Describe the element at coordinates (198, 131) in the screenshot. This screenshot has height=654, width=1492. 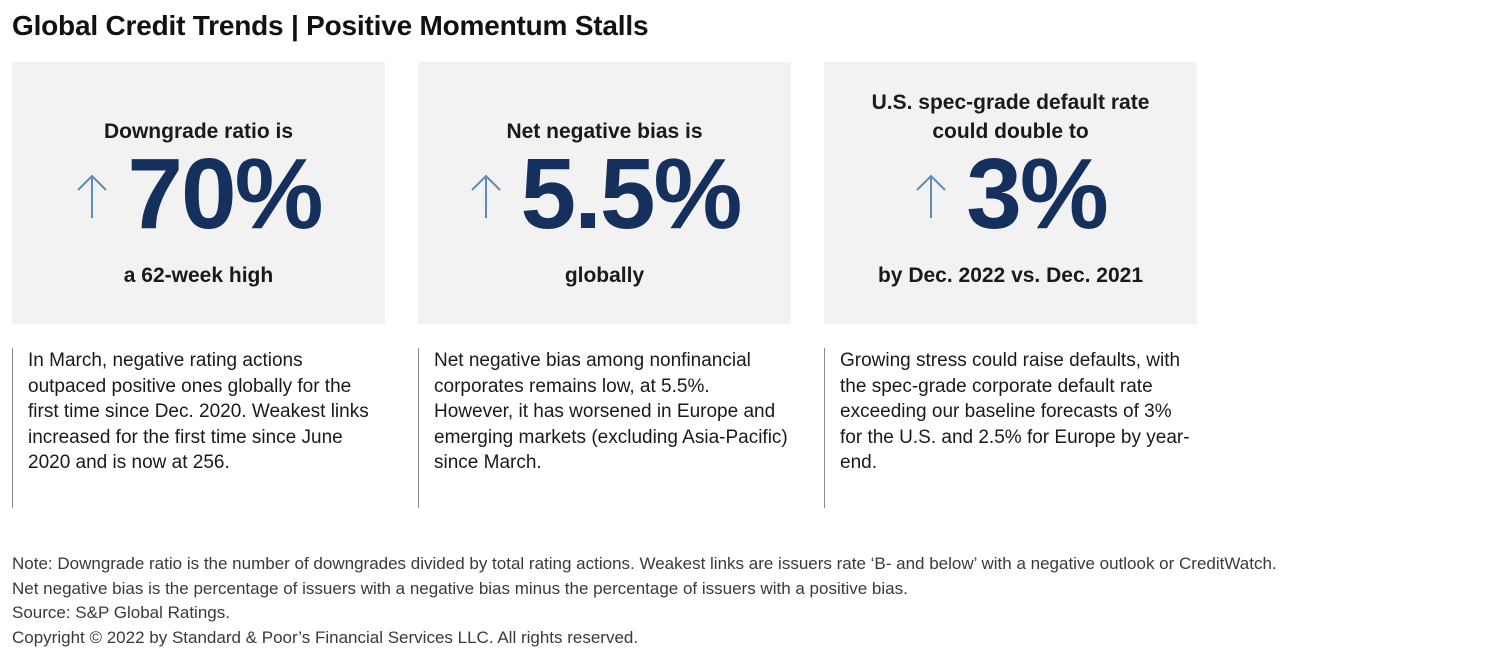
I see `card-heading-text: Downgrade ratio is` at that location.